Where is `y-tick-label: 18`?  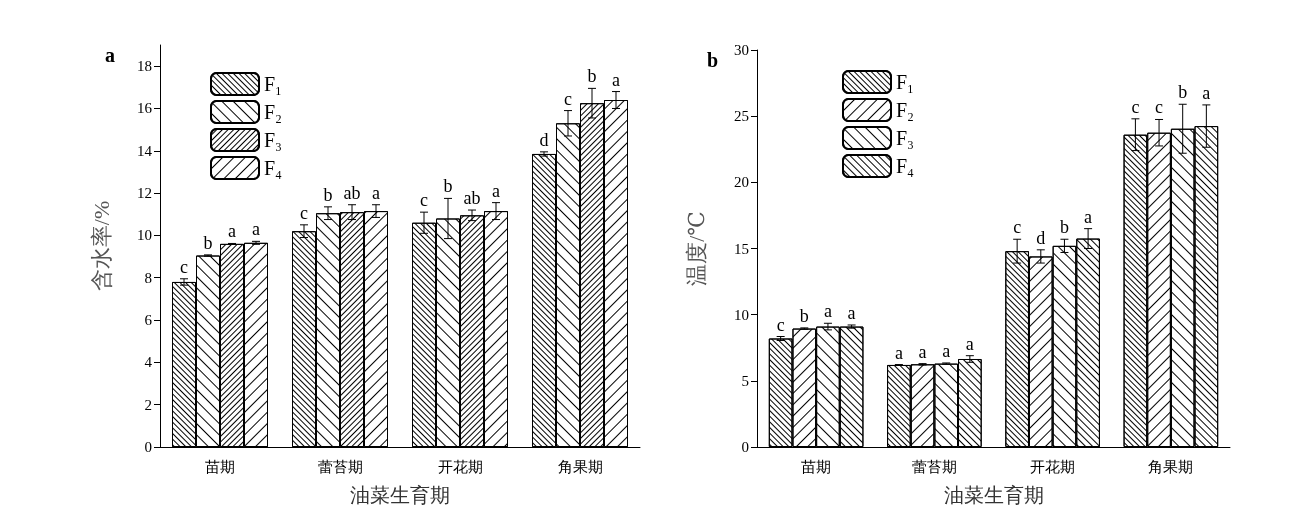 y-tick-label: 18 is located at coordinates (144, 66).